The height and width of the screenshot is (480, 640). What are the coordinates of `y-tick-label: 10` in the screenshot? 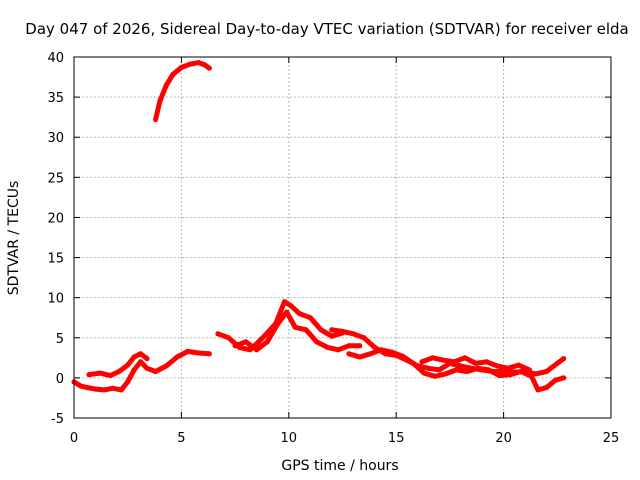 It's located at (55, 299).